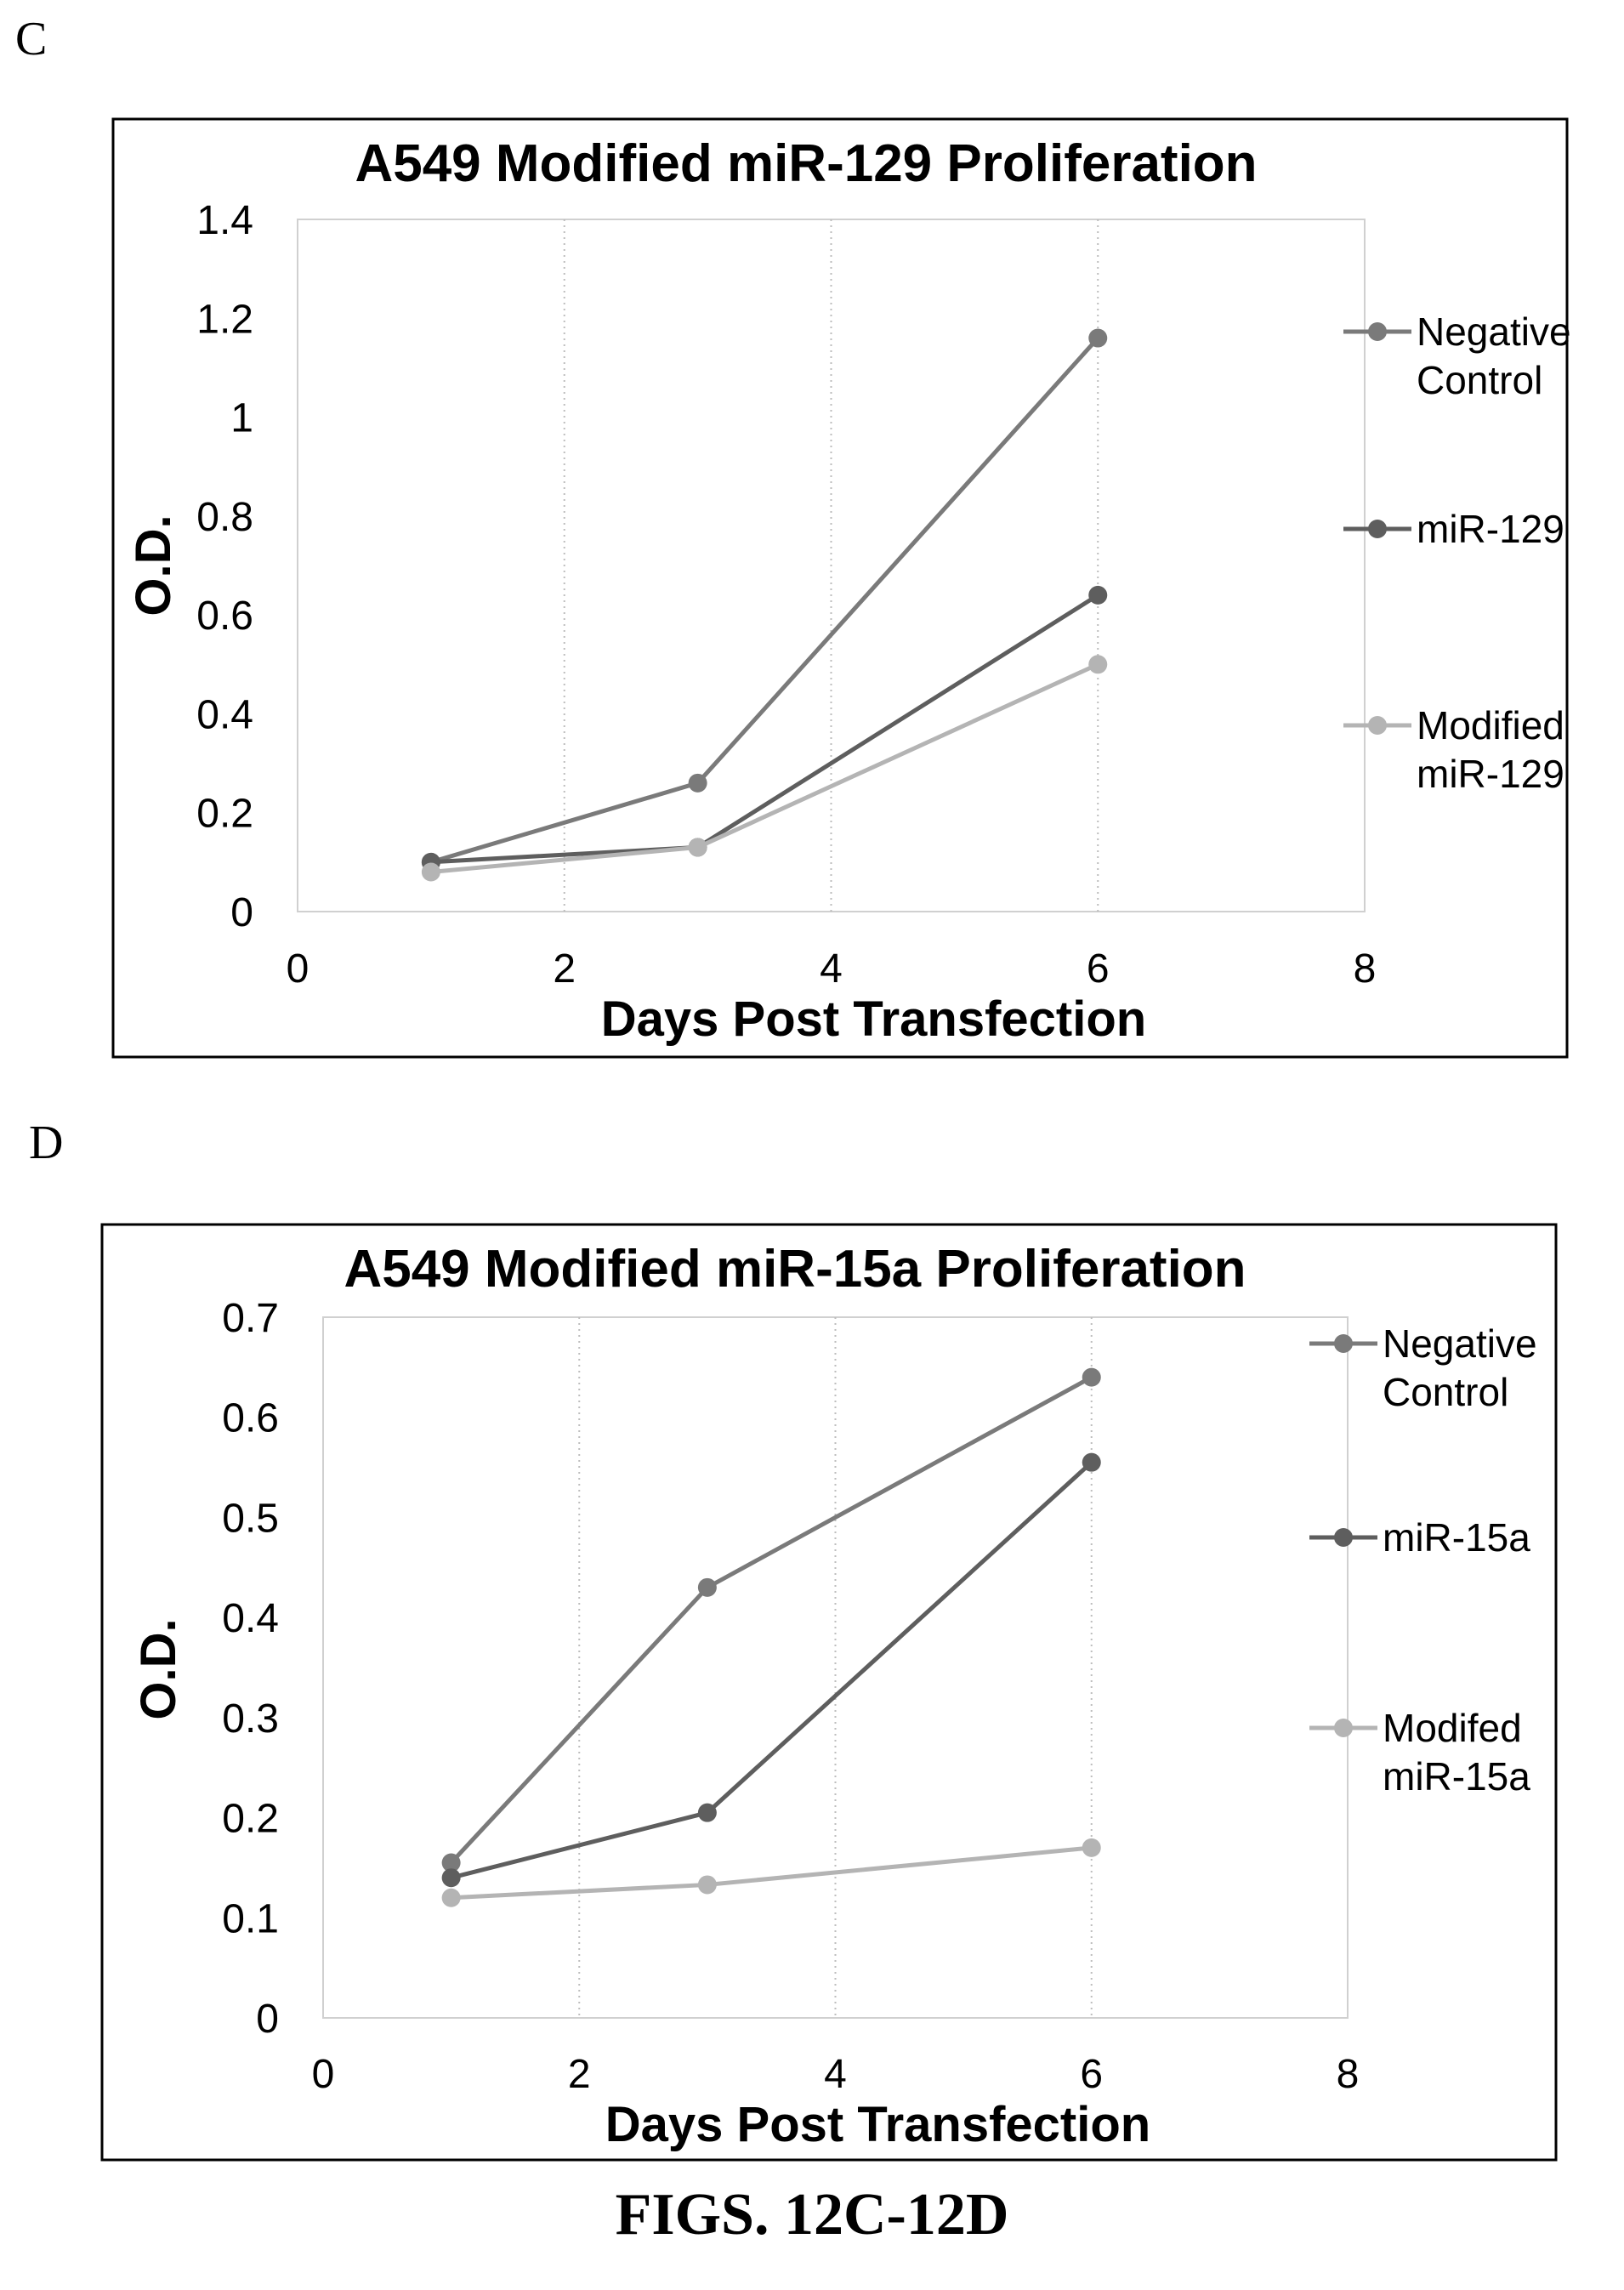  What do you see at coordinates (564, 969) in the screenshot?
I see `chart-c-x-tick-label: 2` at bounding box center [564, 969].